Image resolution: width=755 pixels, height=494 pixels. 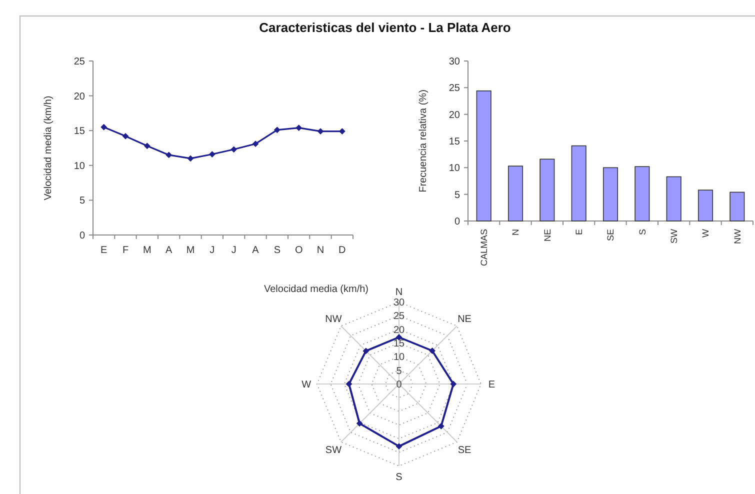 I want to click on spoke-label: W, so click(x=307, y=385).